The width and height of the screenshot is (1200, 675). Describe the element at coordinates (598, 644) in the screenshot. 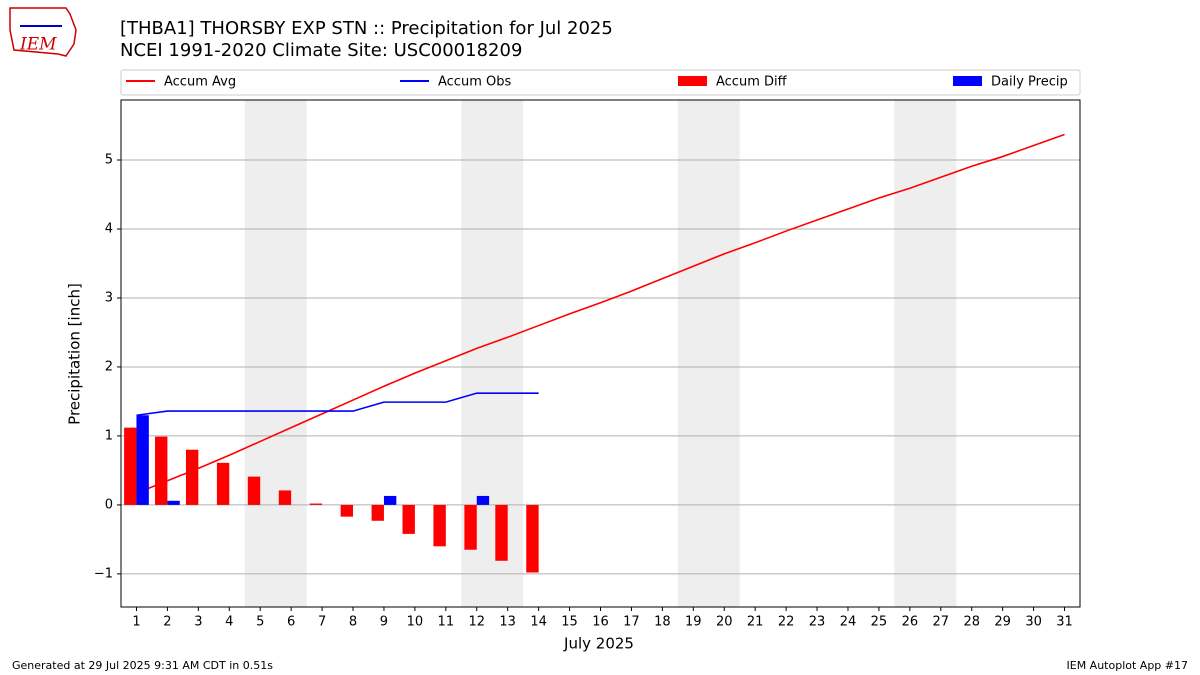

I see `x-axis-label: July 2025` at that location.